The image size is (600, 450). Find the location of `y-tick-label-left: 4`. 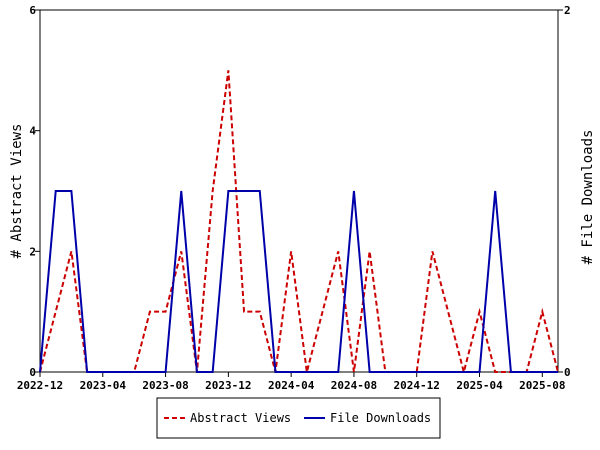

y-tick-label-left: 4 is located at coordinates (32, 131).